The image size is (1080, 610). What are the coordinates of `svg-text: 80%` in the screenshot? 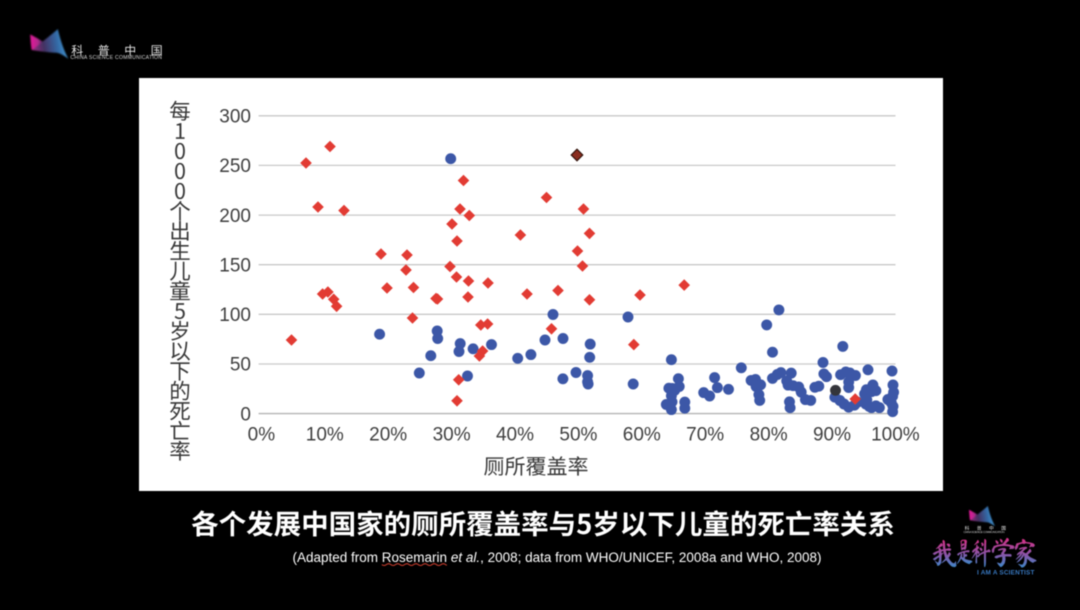 It's located at (769, 435).